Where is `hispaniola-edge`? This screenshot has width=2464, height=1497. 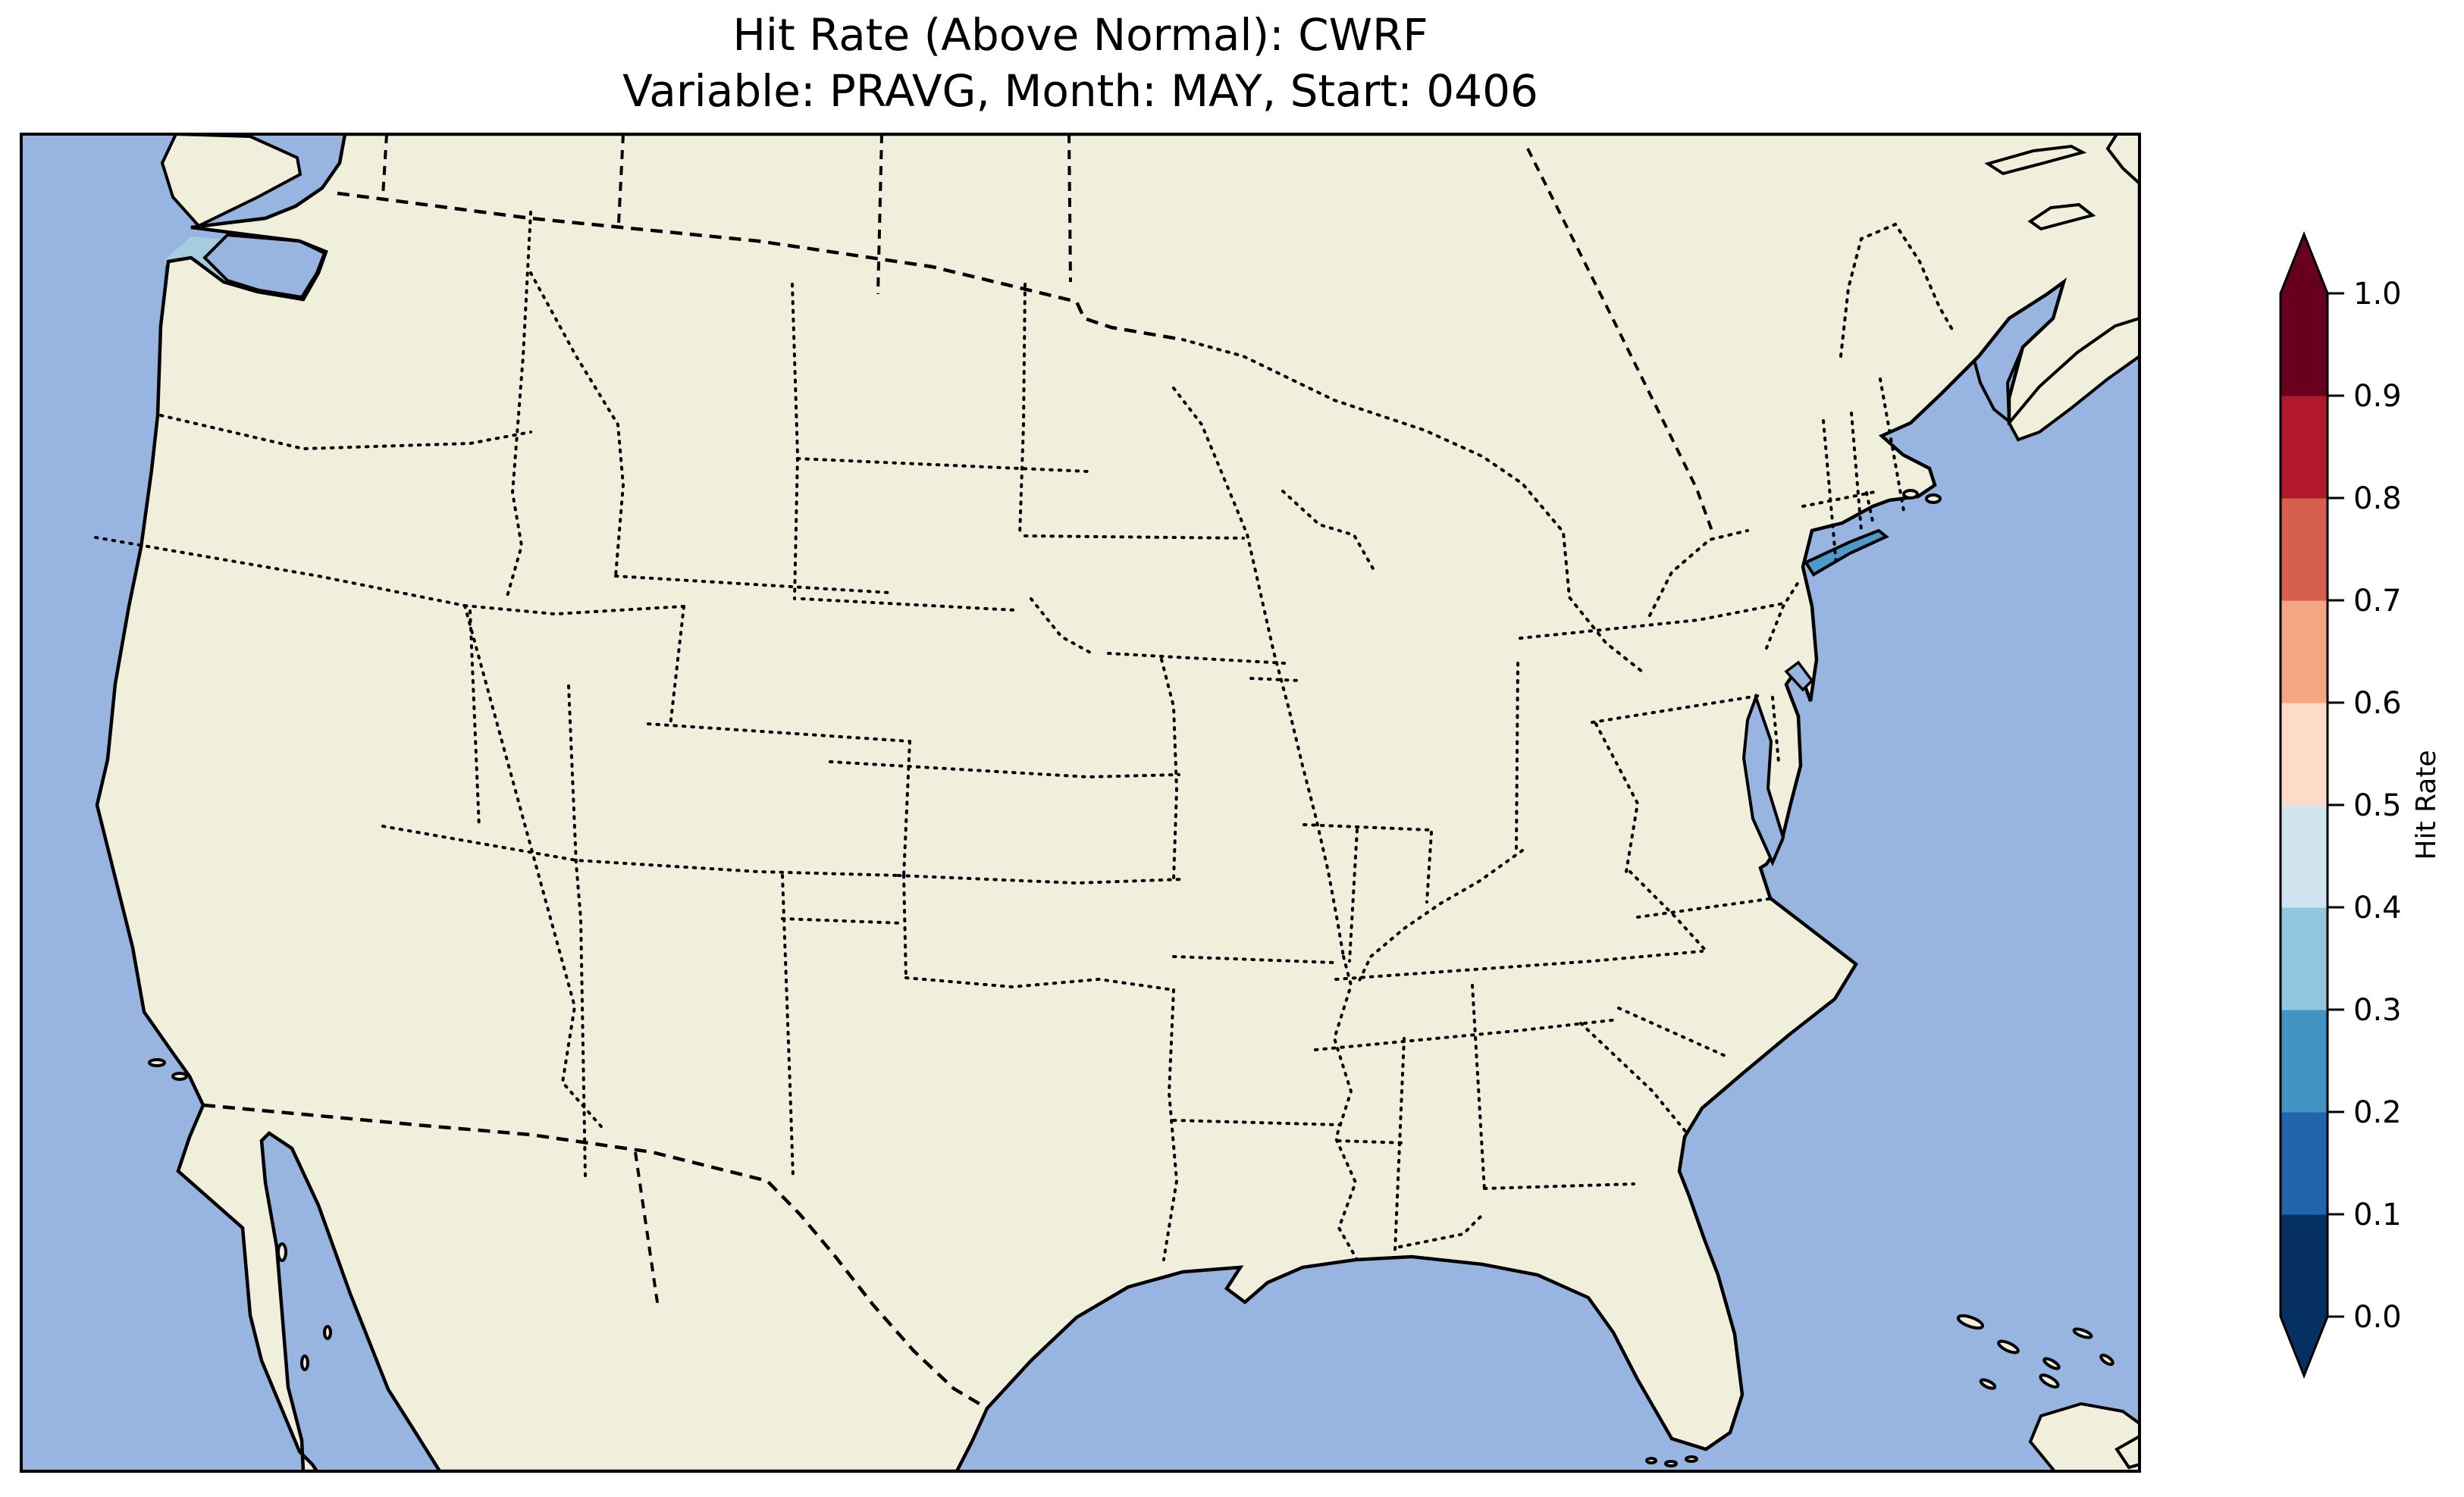
hispaniola-edge is located at coordinates (2127, 1452).